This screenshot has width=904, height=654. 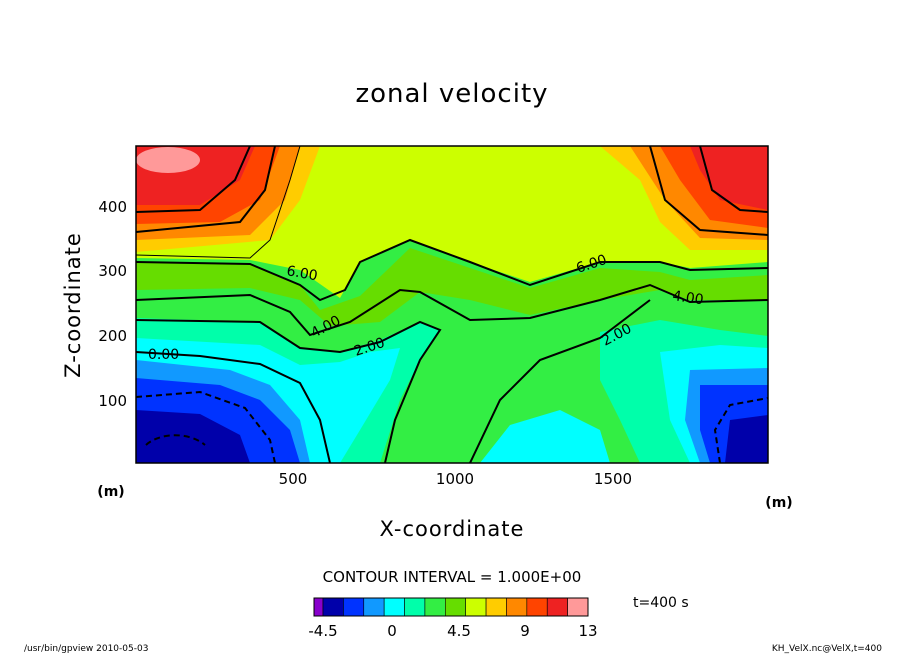 What do you see at coordinates (175, 440) in the screenshot?
I see `contour-line-neg-c` at bounding box center [175, 440].